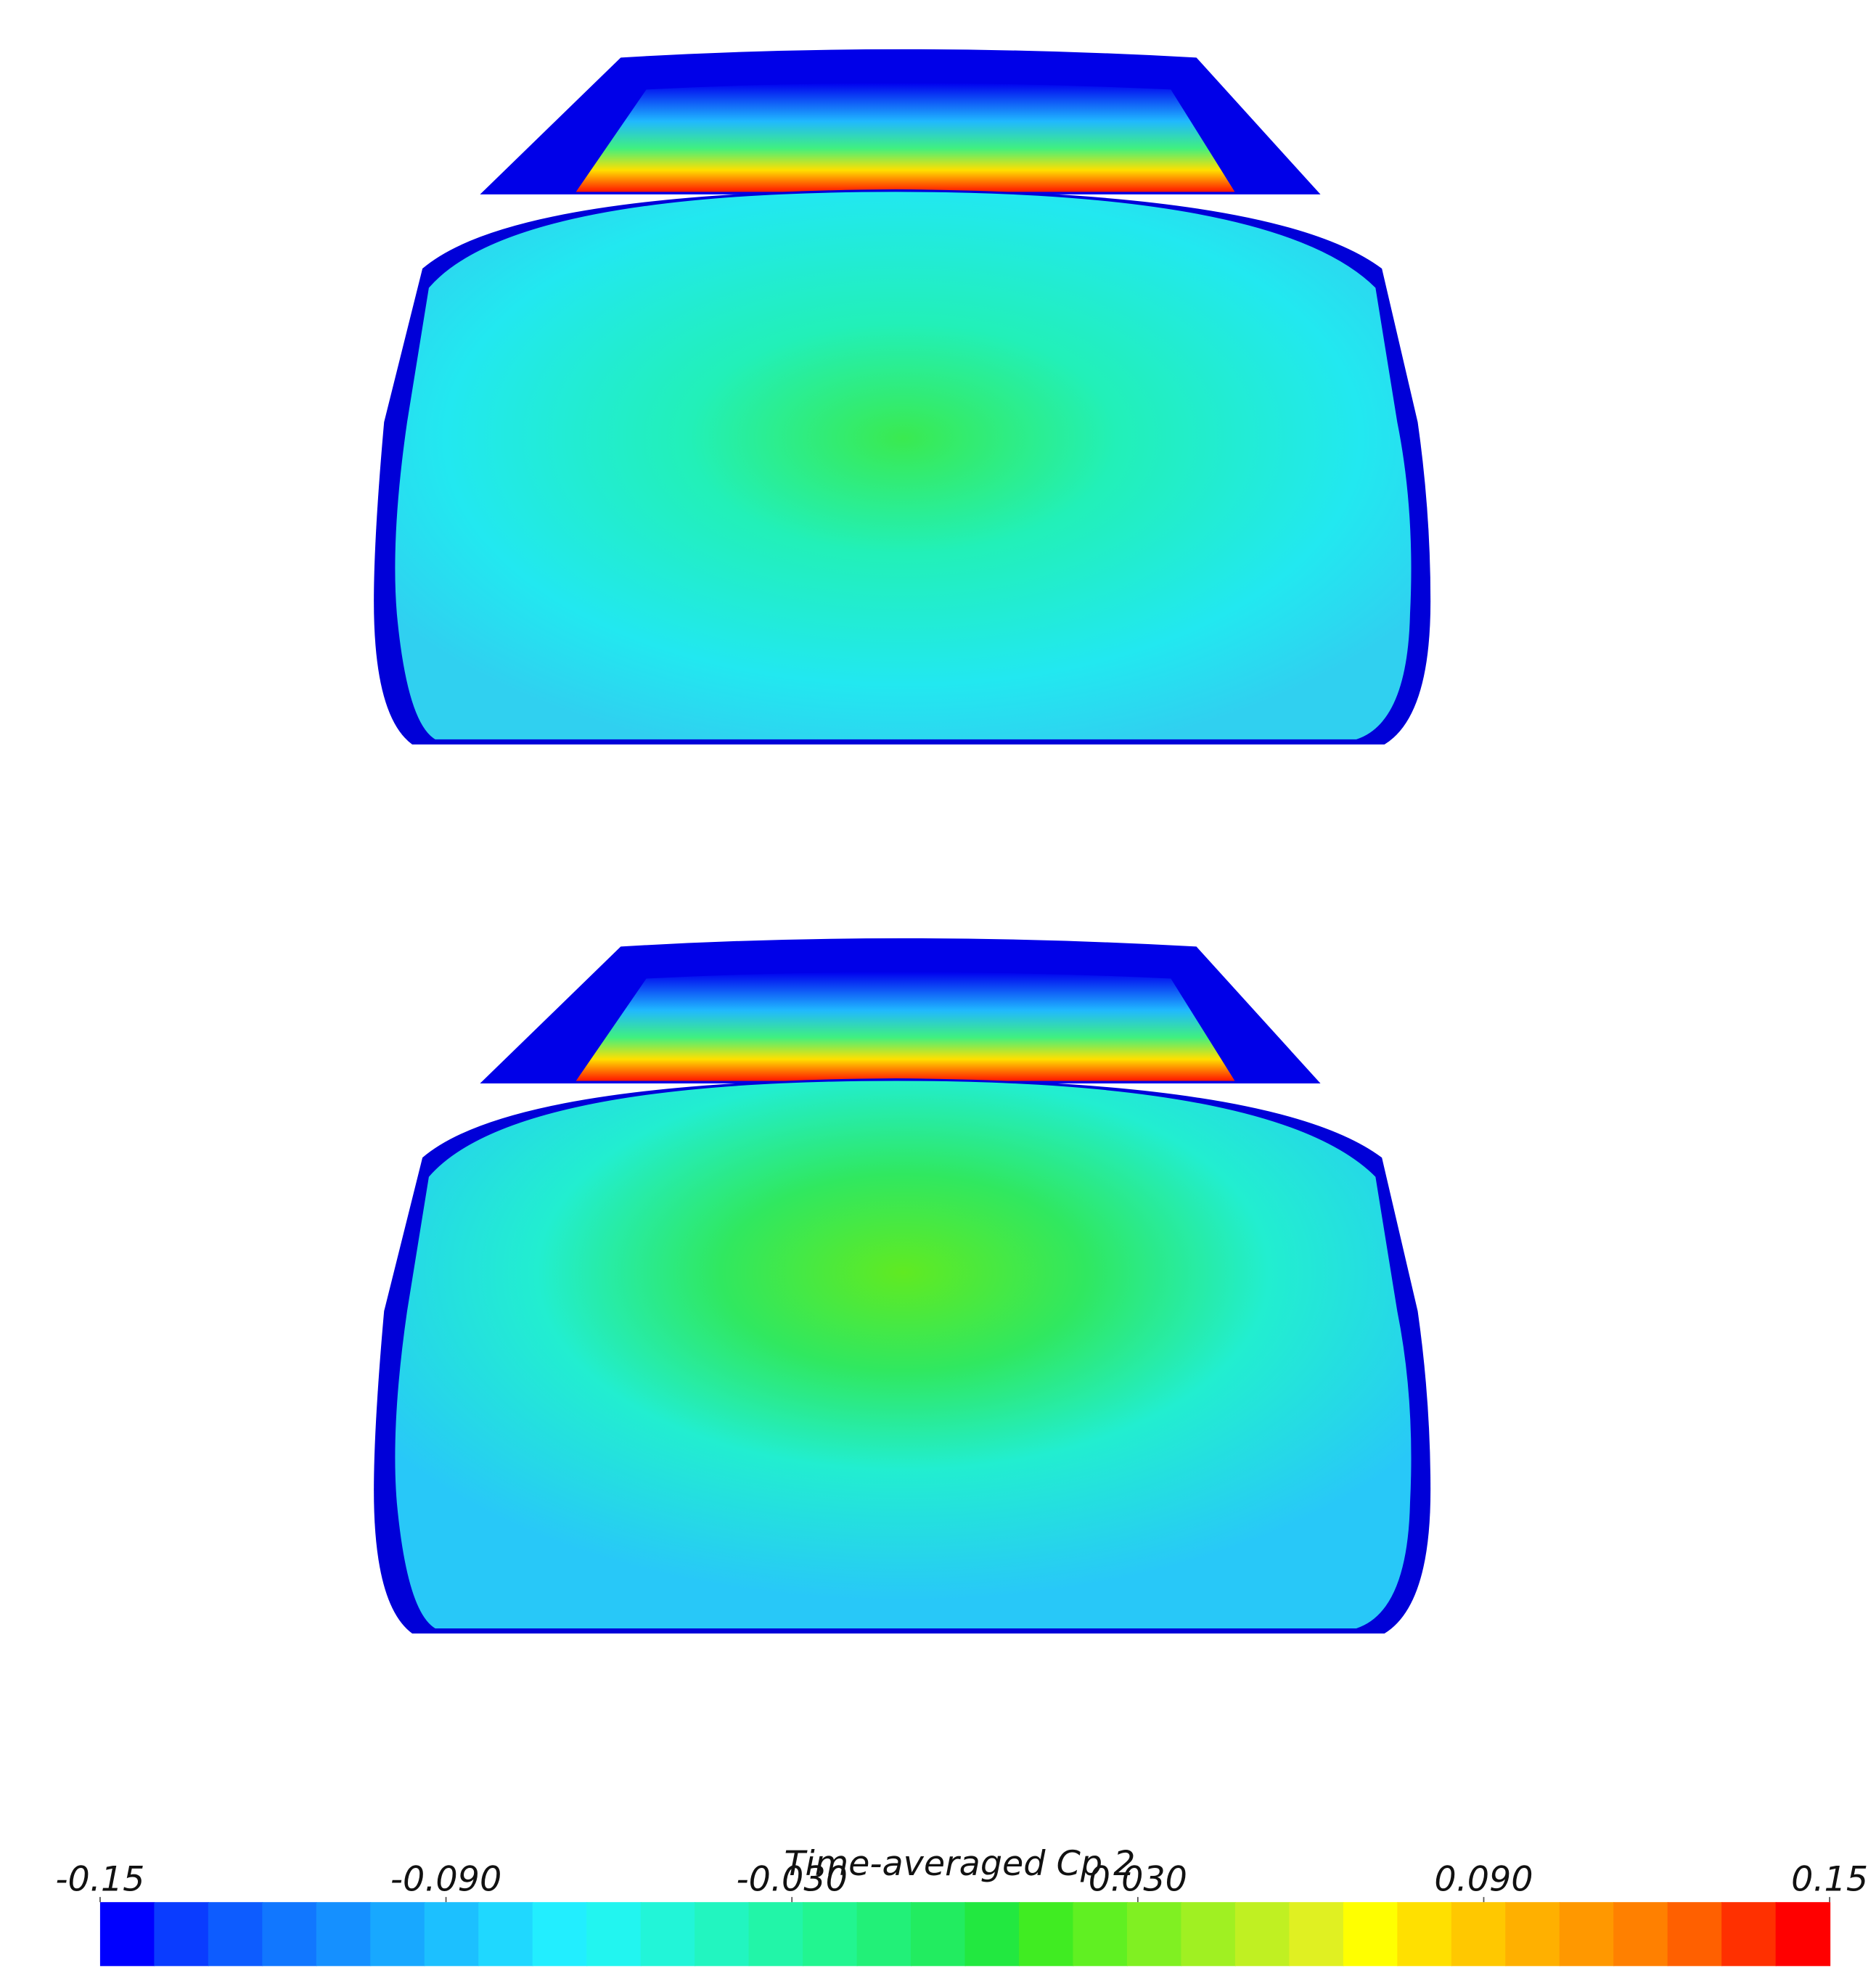  Describe the element at coordinates (1483, 1879) in the screenshot. I see `tick-label: 0.090` at that location.